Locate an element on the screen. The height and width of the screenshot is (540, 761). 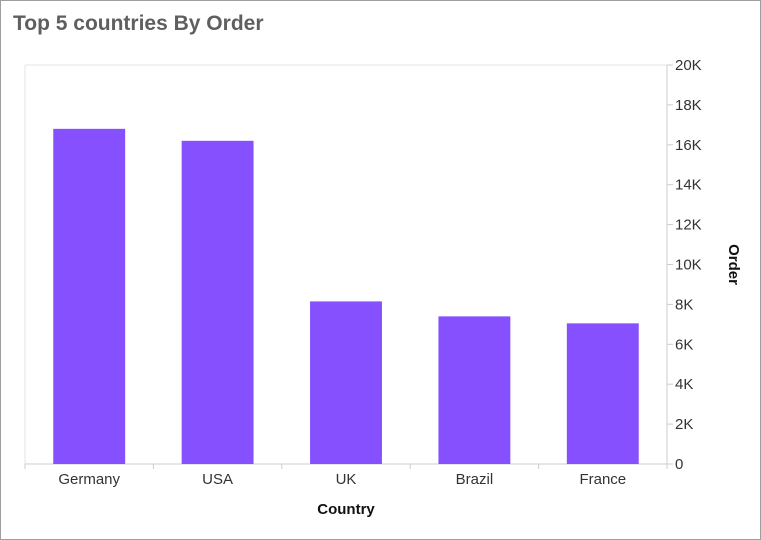
x-tick-label: Germany is located at coordinates (89, 479).